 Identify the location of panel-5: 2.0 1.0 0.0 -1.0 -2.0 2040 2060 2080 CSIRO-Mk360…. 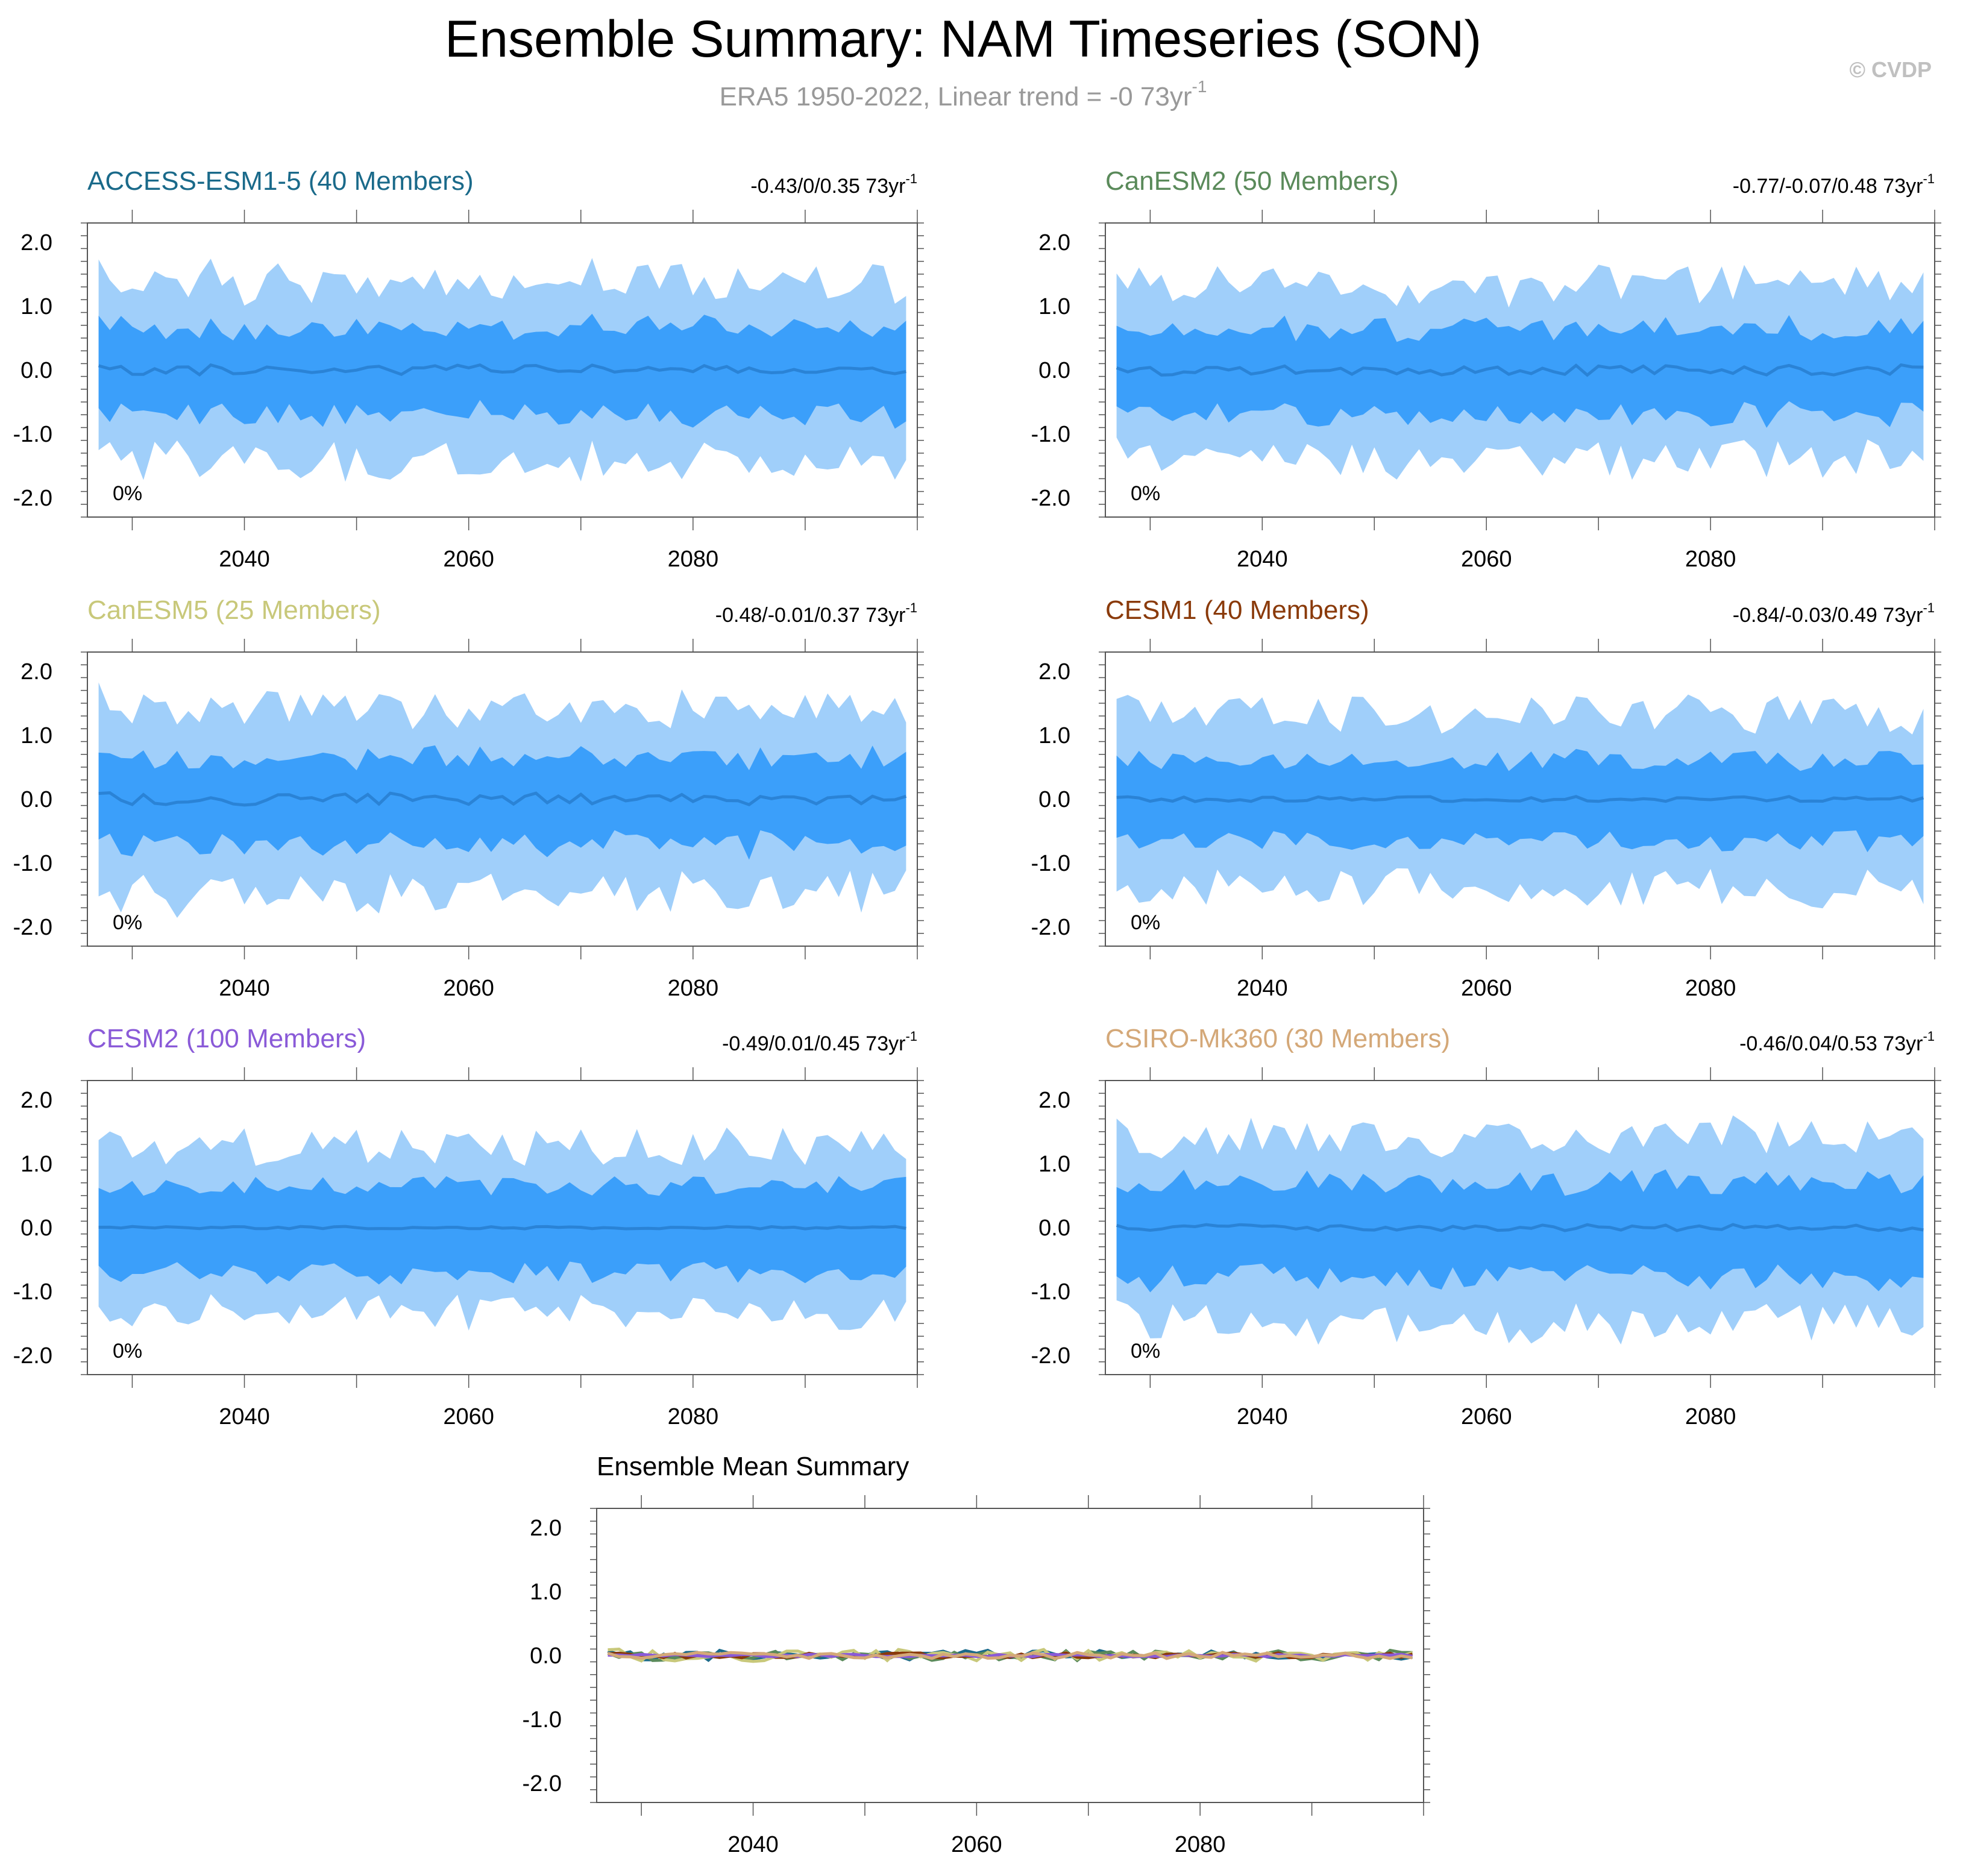
(1486, 1226).